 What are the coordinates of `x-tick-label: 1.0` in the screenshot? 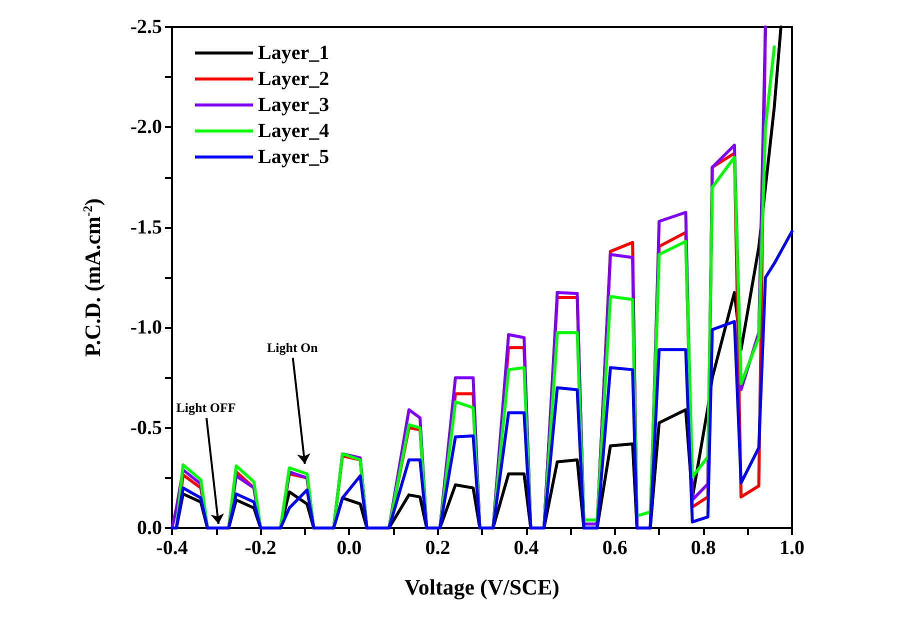 It's located at (792, 548).